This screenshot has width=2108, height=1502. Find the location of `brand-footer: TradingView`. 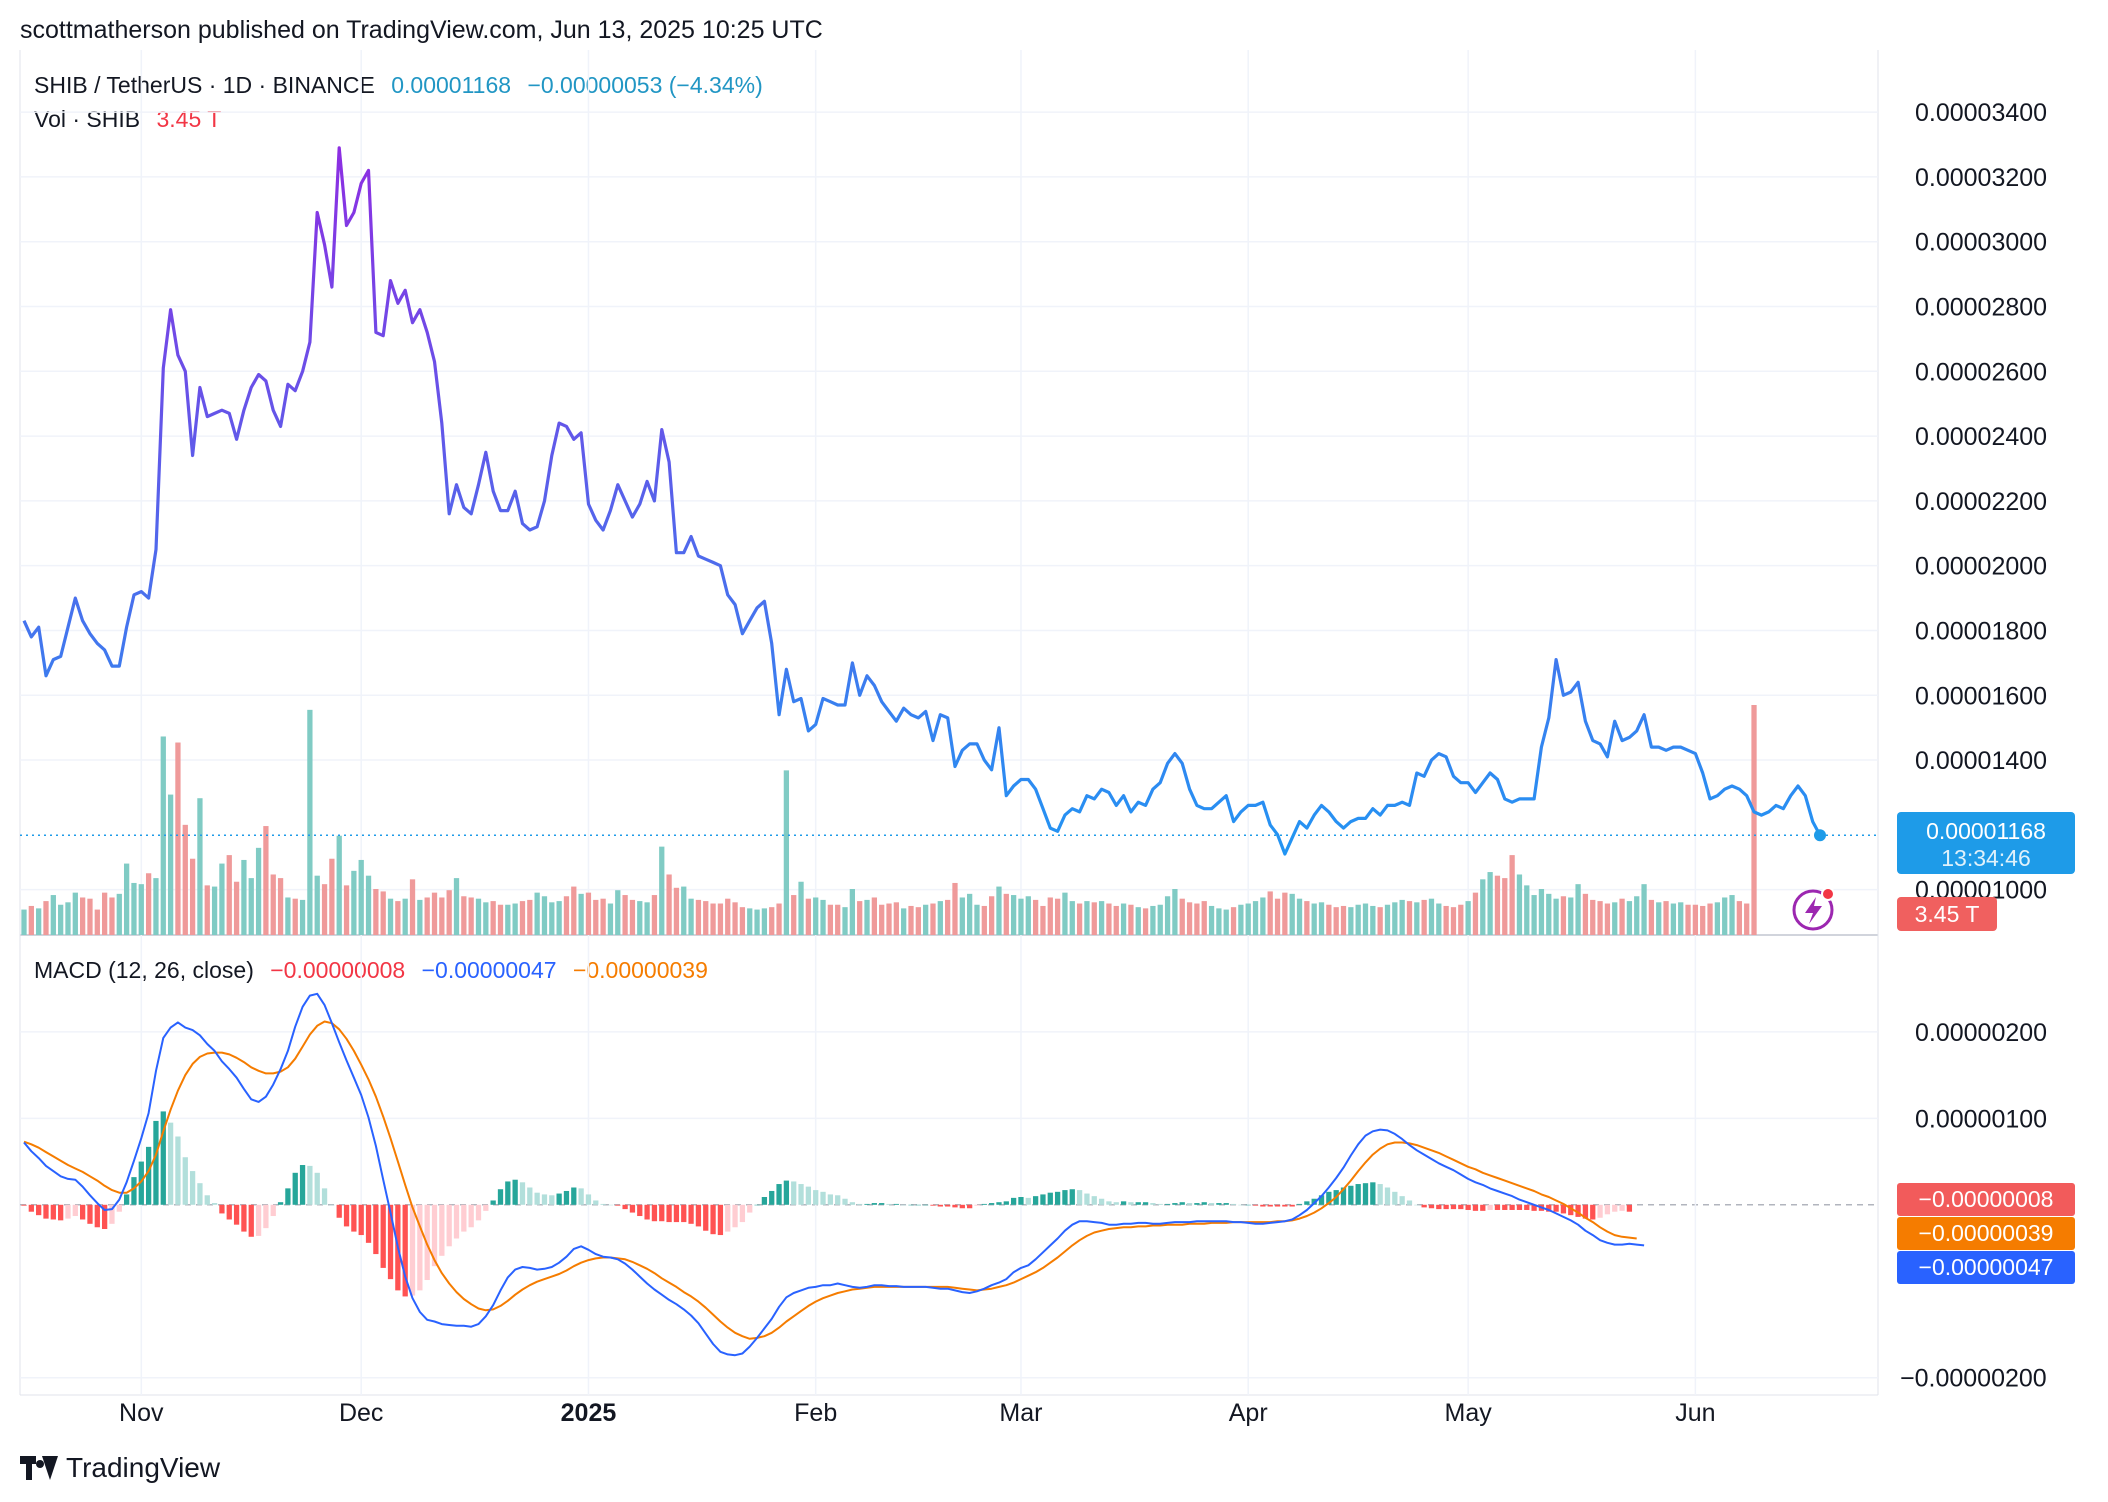

brand-footer: TradingView is located at coordinates (120, 1468).